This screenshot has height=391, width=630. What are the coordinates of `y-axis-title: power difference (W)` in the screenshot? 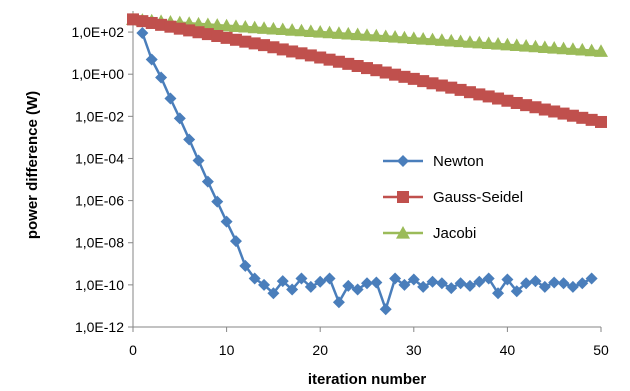 It's located at (32, 165).